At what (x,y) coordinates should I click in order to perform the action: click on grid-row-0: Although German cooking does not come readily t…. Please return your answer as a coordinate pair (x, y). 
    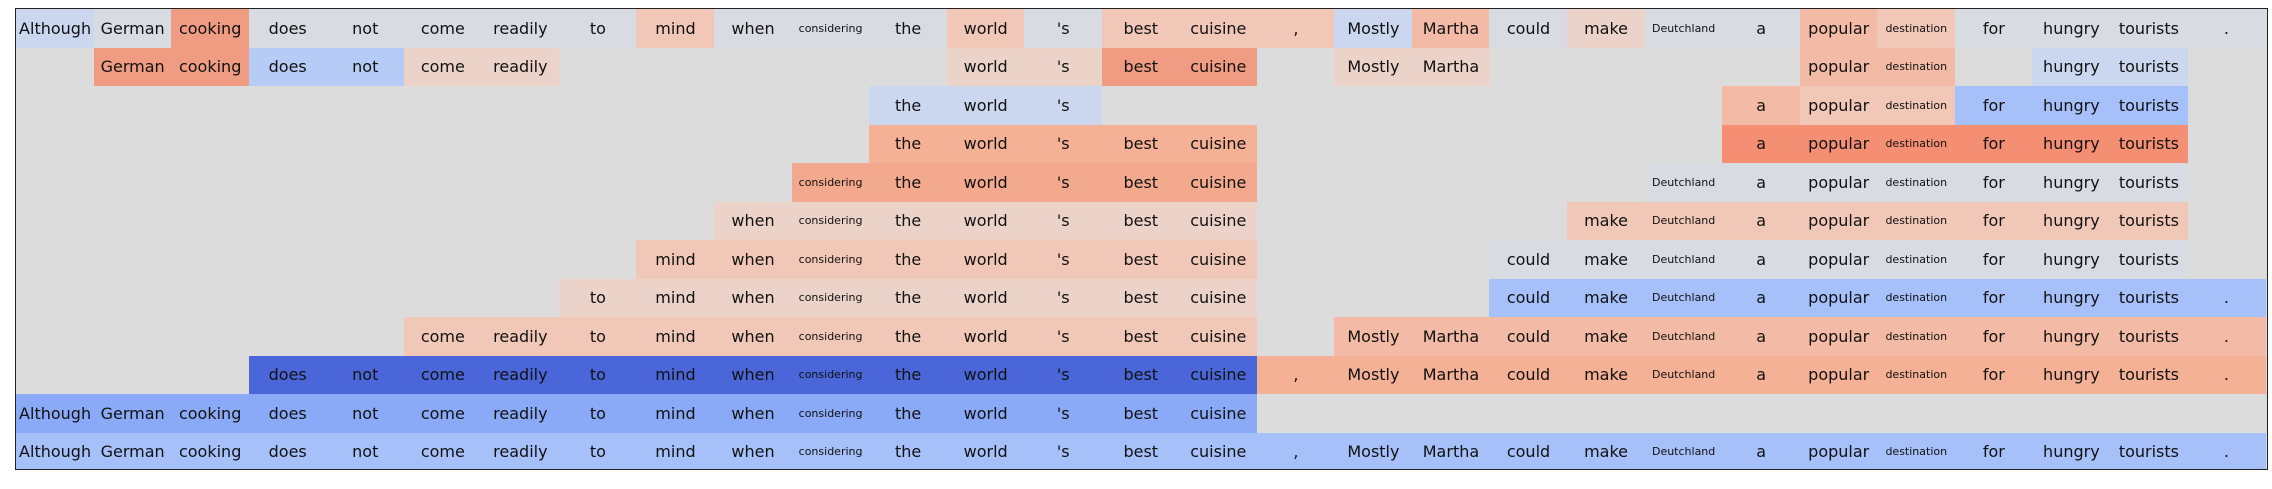
    Looking at the image, I should click on (1141, 28).